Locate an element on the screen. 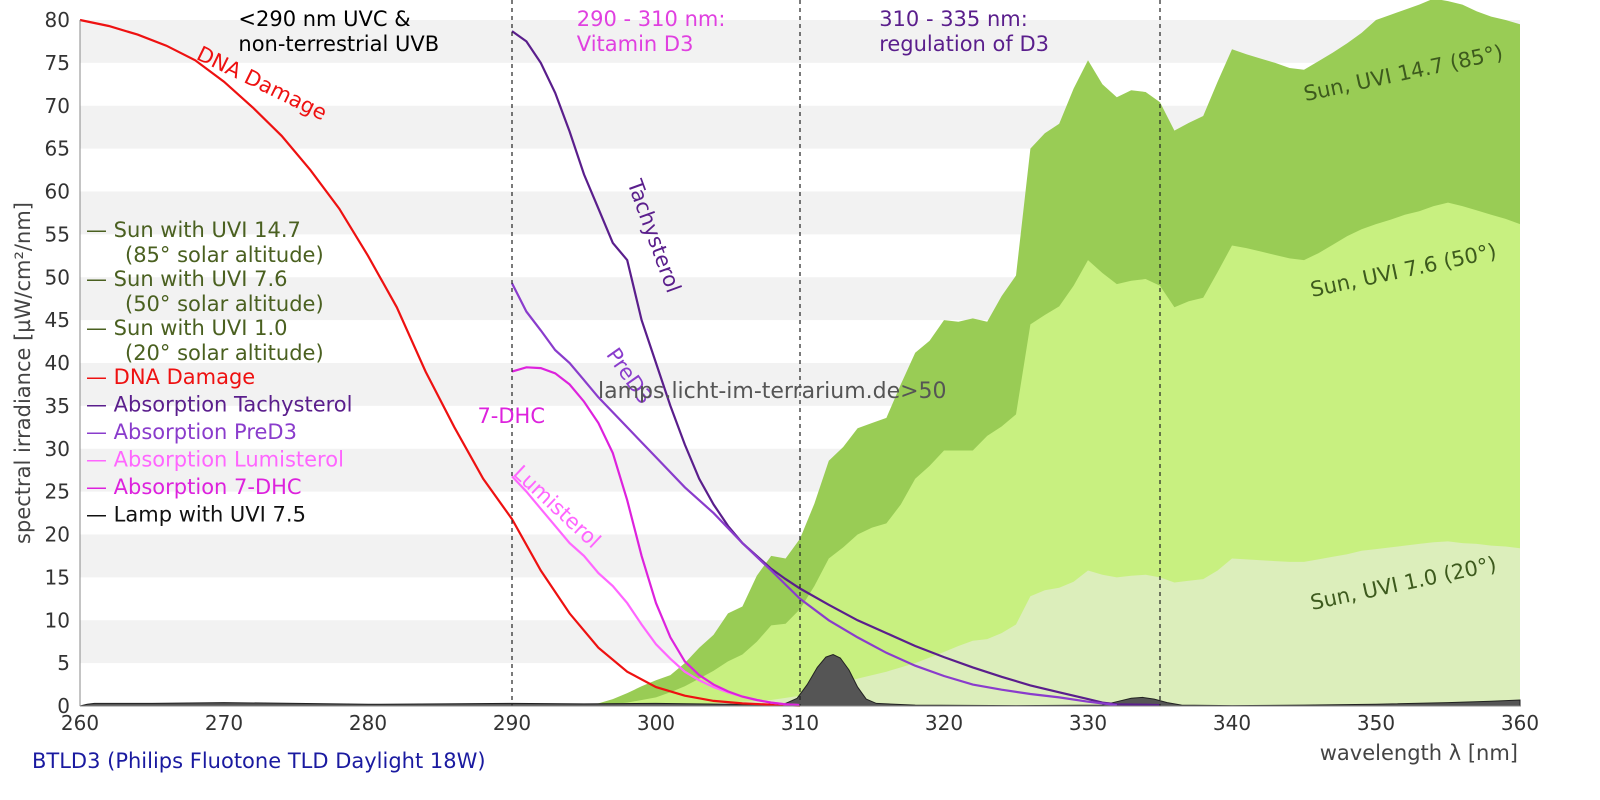  legend-entry-5: — Absorption PreD3 is located at coordinates (191, 432).